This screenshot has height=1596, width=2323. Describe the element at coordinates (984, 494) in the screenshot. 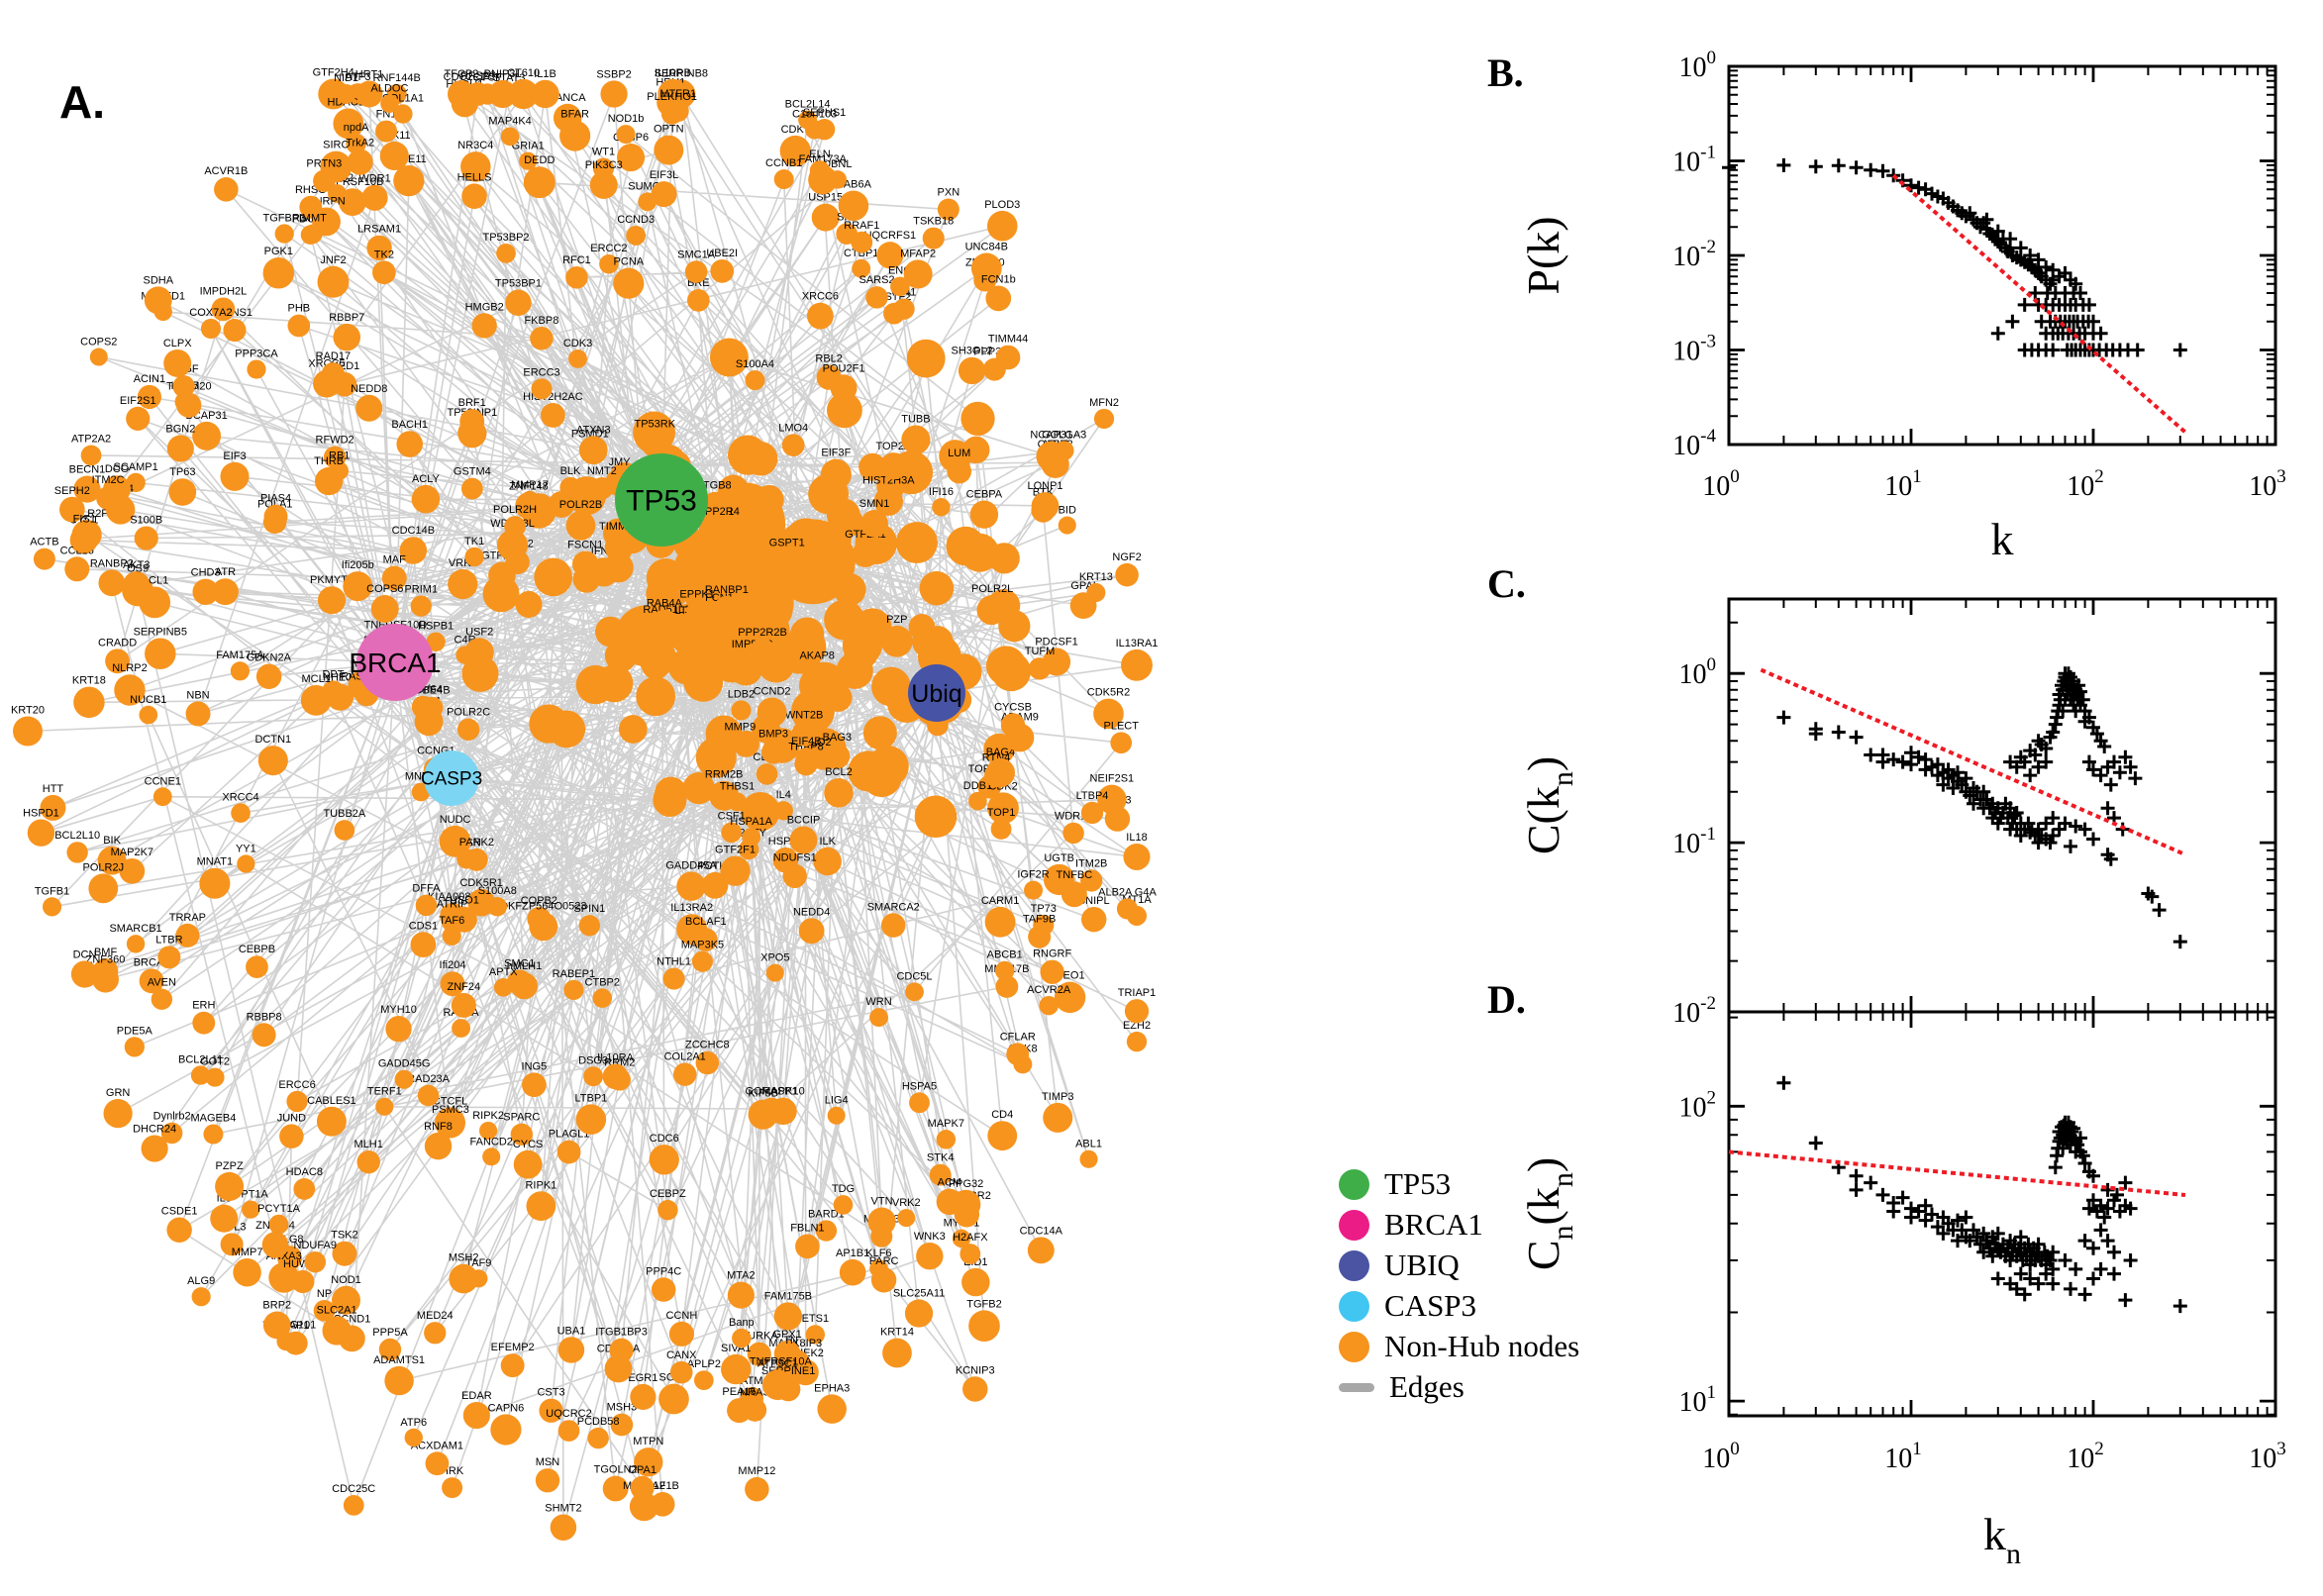

I see `network-node-label: CEBPA` at that location.